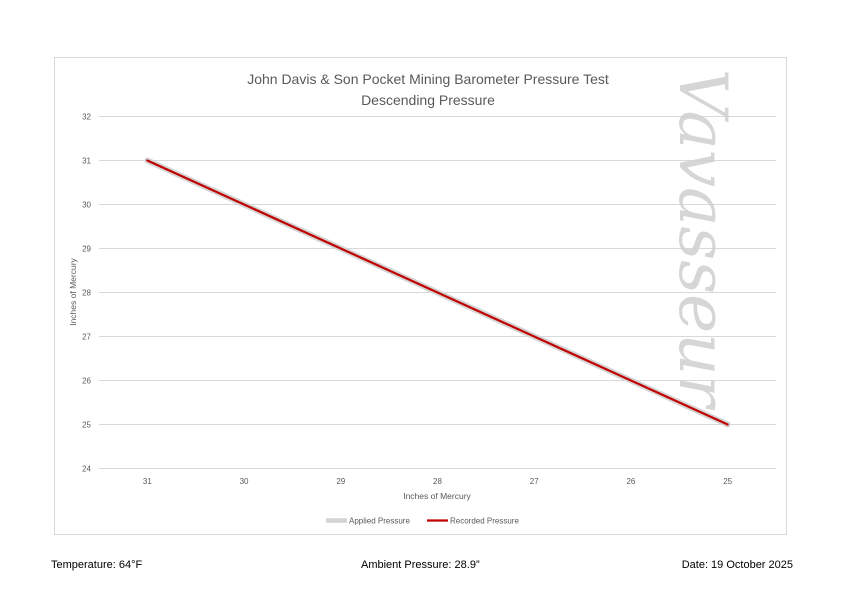  I want to click on y-tick-label: 27, so click(86, 337).